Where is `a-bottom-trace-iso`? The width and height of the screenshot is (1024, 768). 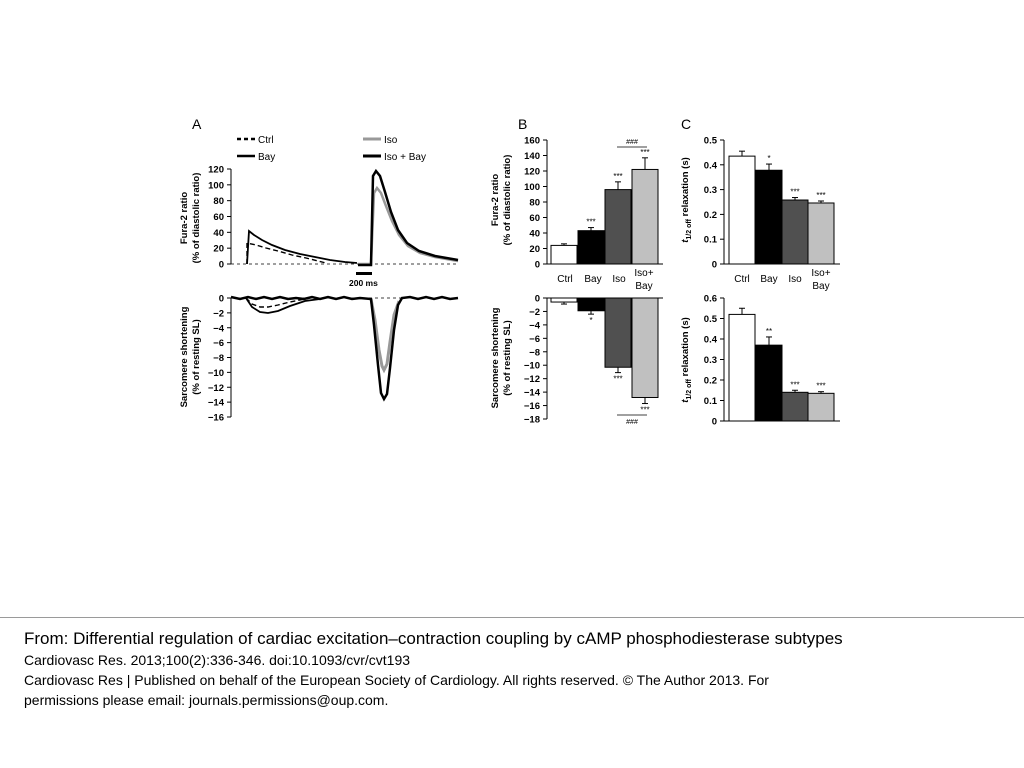 a-bottom-trace-iso is located at coordinates (385, 336).